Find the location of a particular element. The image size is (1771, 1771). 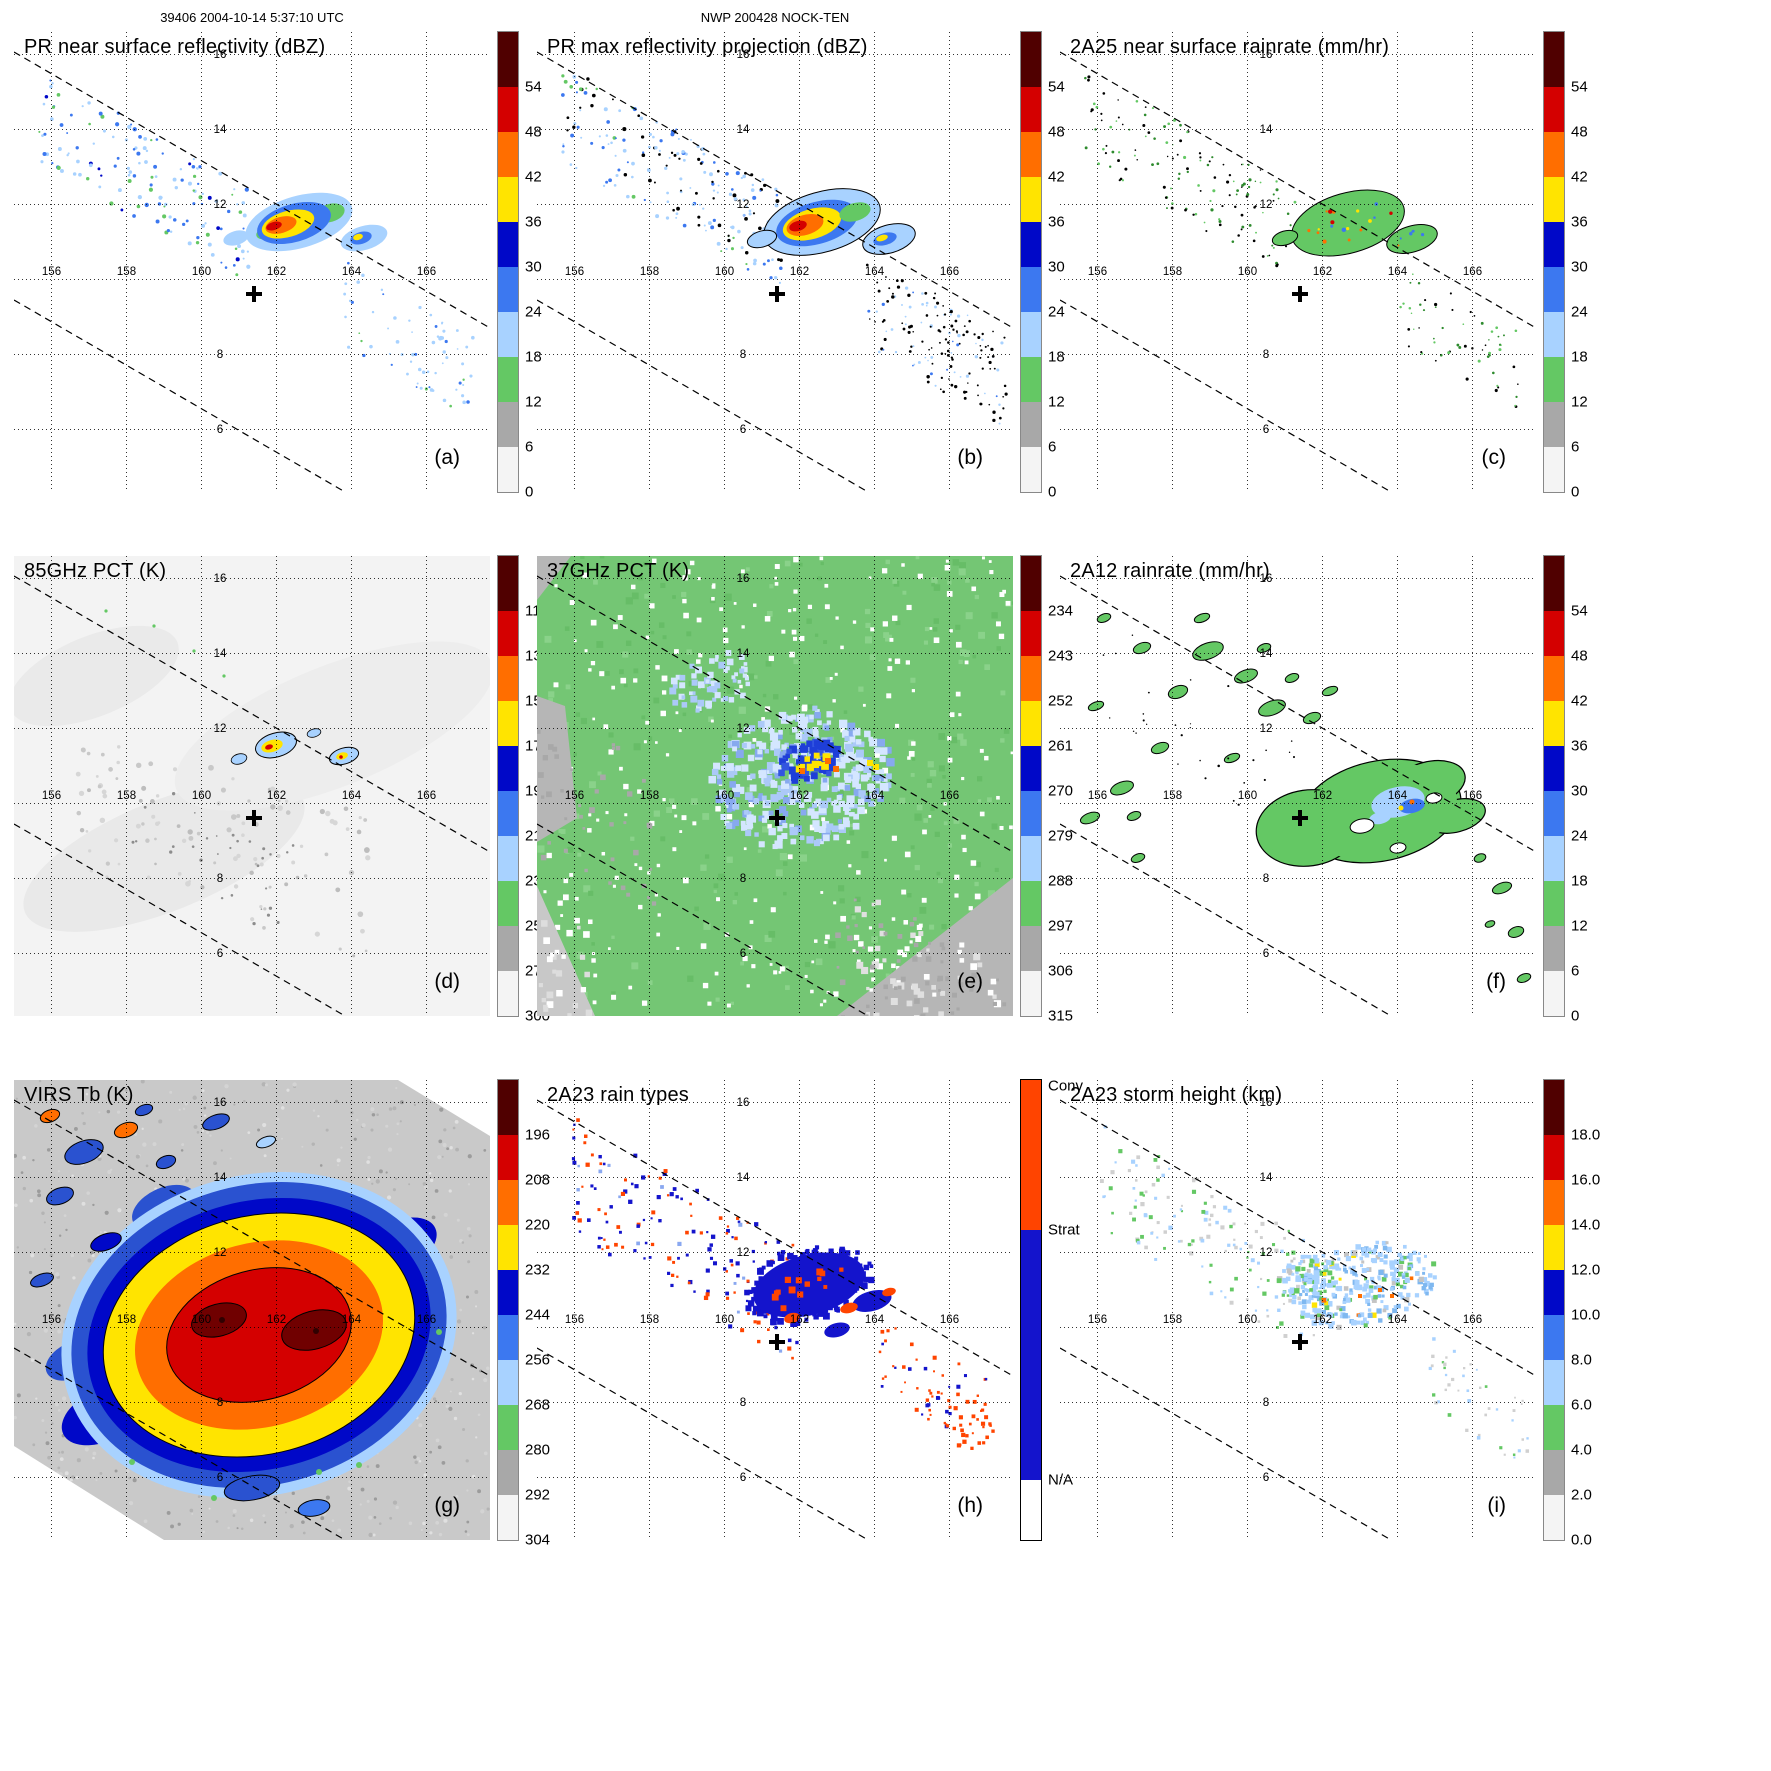

colorbar-tick-label: 220 is located at coordinates (538, 1225).